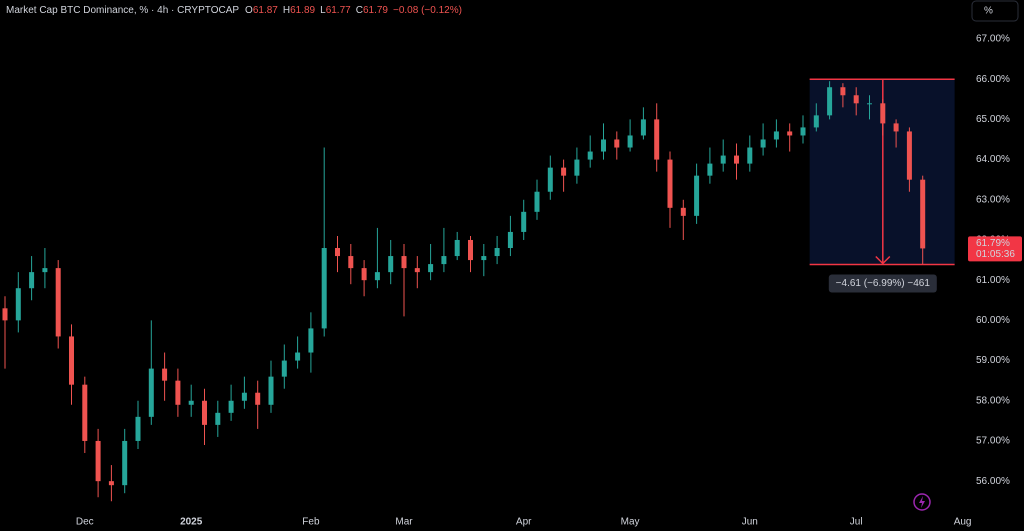 The height and width of the screenshot is (531, 1024). What do you see at coordinates (286, 10) in the screenshot?
I see `ohlc-key: H` at bounding box center [286, 10].